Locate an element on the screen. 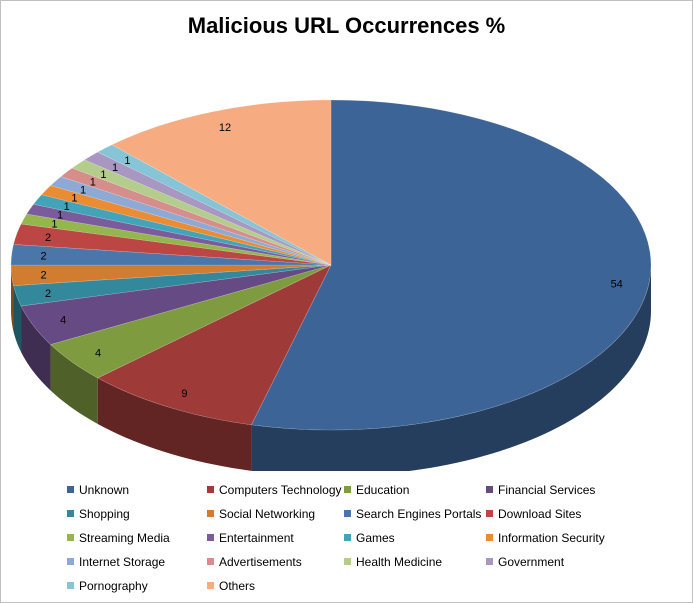 The image size is (693, 603). legend-label: Social Networking is located at coordinates (267, 513).